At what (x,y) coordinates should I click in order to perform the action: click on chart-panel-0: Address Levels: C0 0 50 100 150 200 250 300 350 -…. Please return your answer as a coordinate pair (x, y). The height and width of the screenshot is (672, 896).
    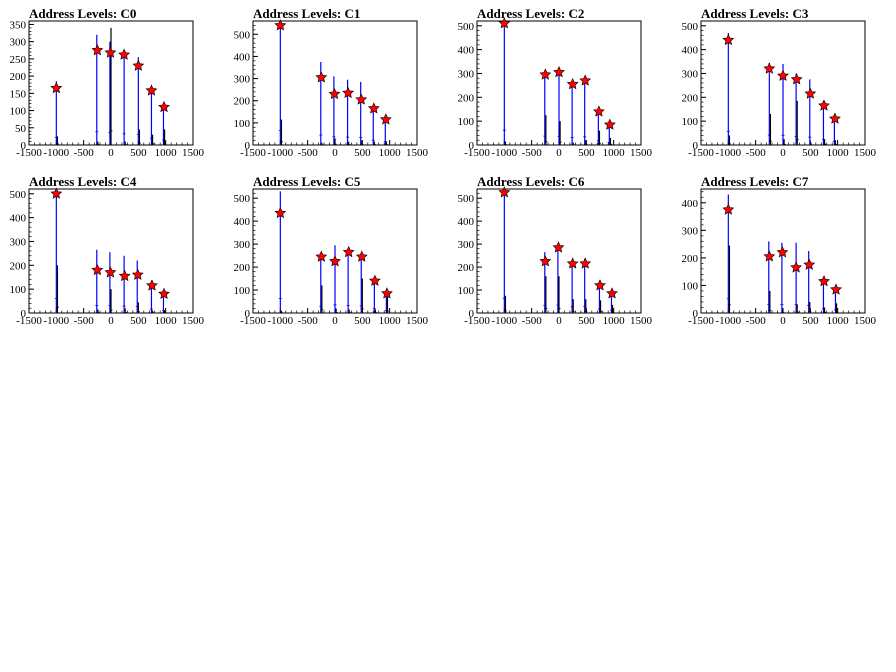
    Looking at the image, I should click on (107, 82).